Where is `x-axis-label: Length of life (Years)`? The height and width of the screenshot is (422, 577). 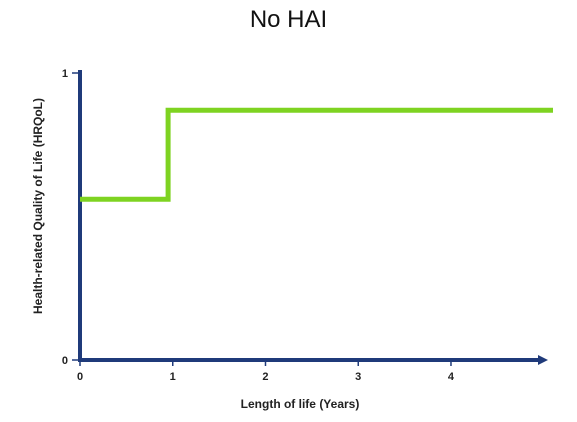
x-axis-label: Length of life (Years) is located at coordinates (300, 404).